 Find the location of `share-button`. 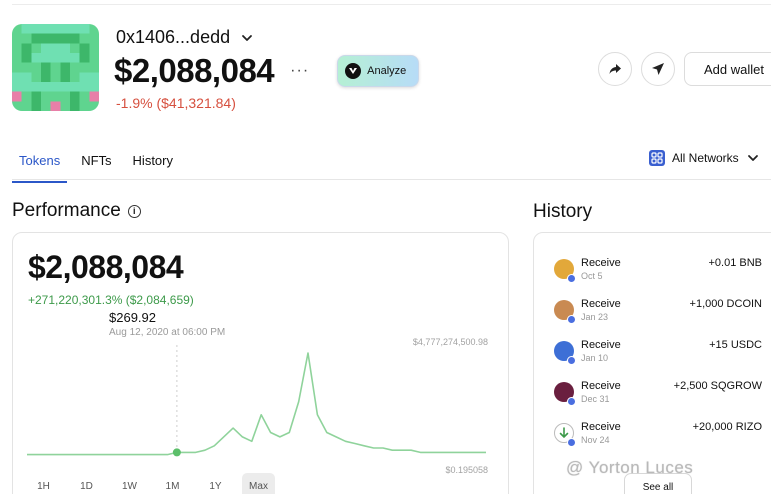

share-button is located at coordinates (615, 69).